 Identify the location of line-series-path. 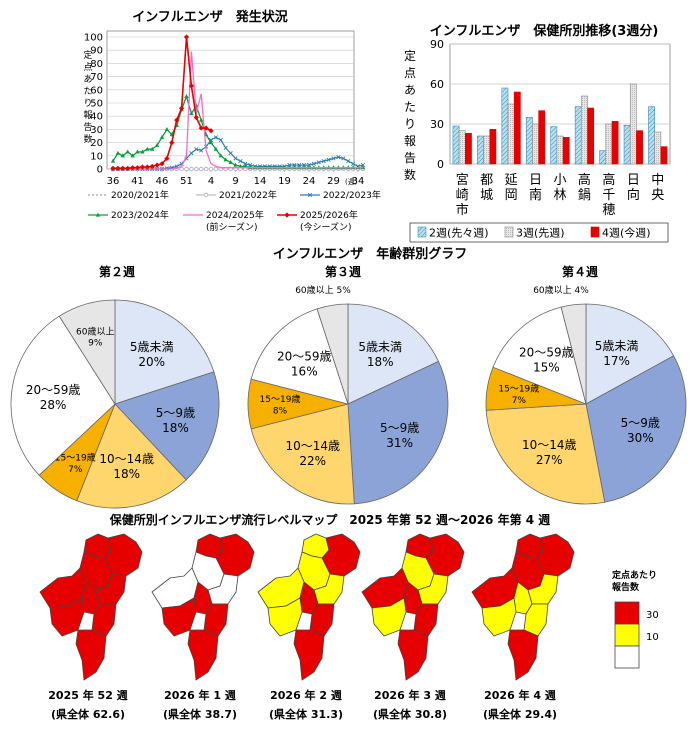
(238, 110).